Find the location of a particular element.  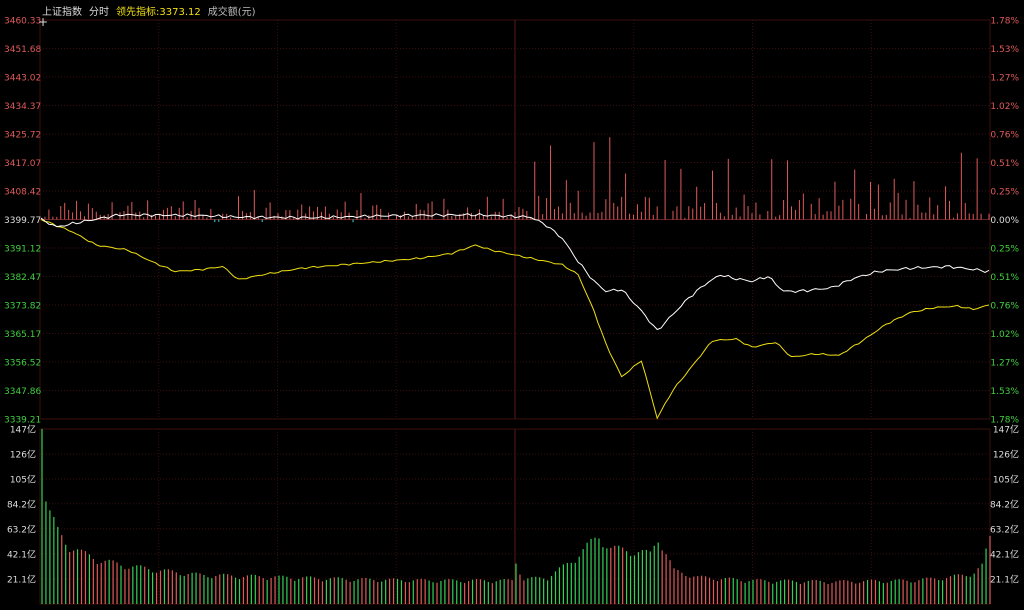

leading-label: 领先指标: is located at coordinates (138, 12).